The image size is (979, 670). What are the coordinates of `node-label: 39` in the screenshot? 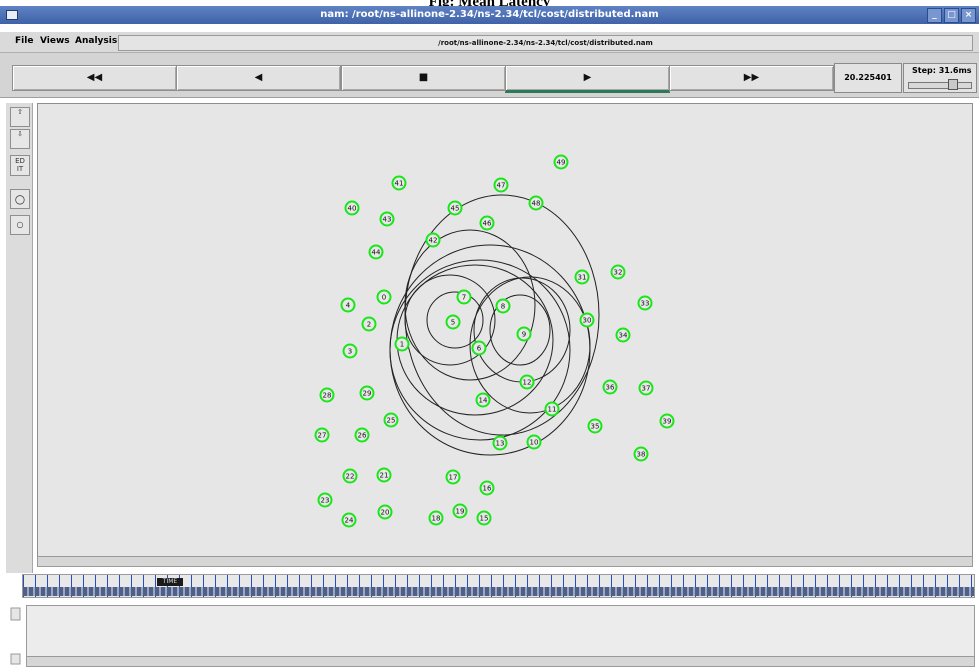 It's located at (667, 422).